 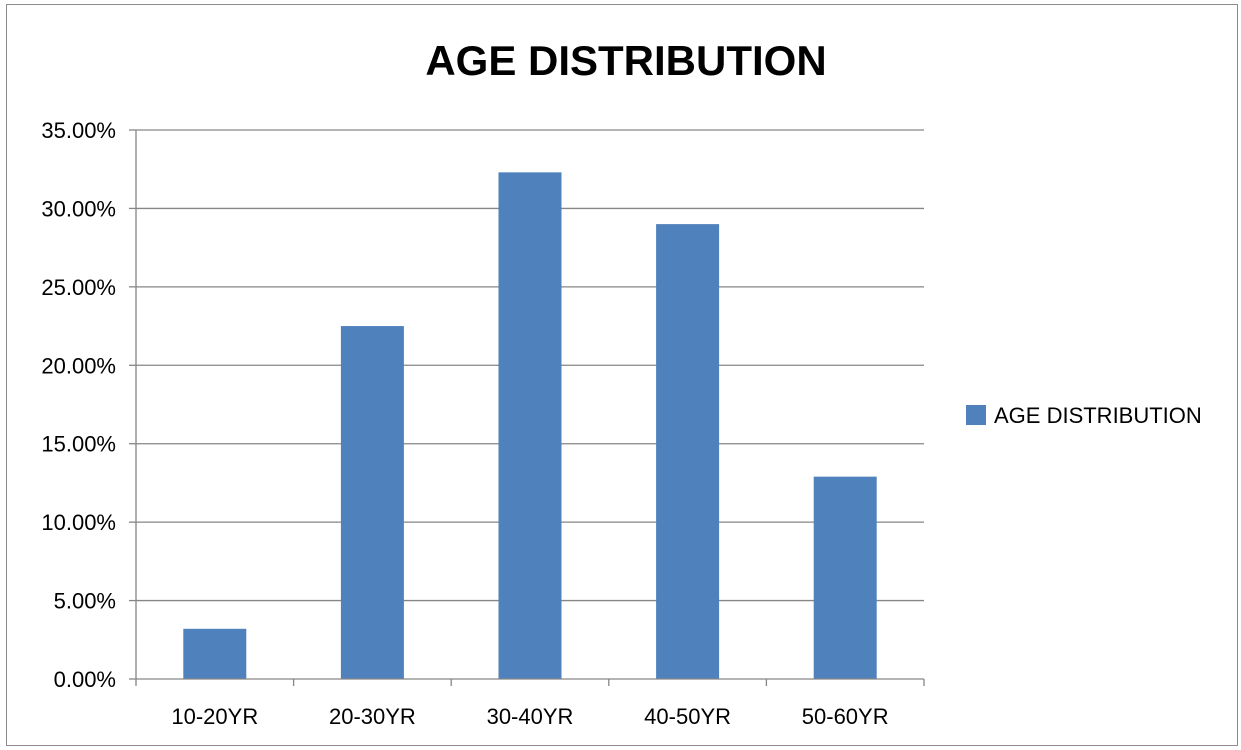 I want to click on y-tick-label: 20.00%, so click(x=78, y=365).